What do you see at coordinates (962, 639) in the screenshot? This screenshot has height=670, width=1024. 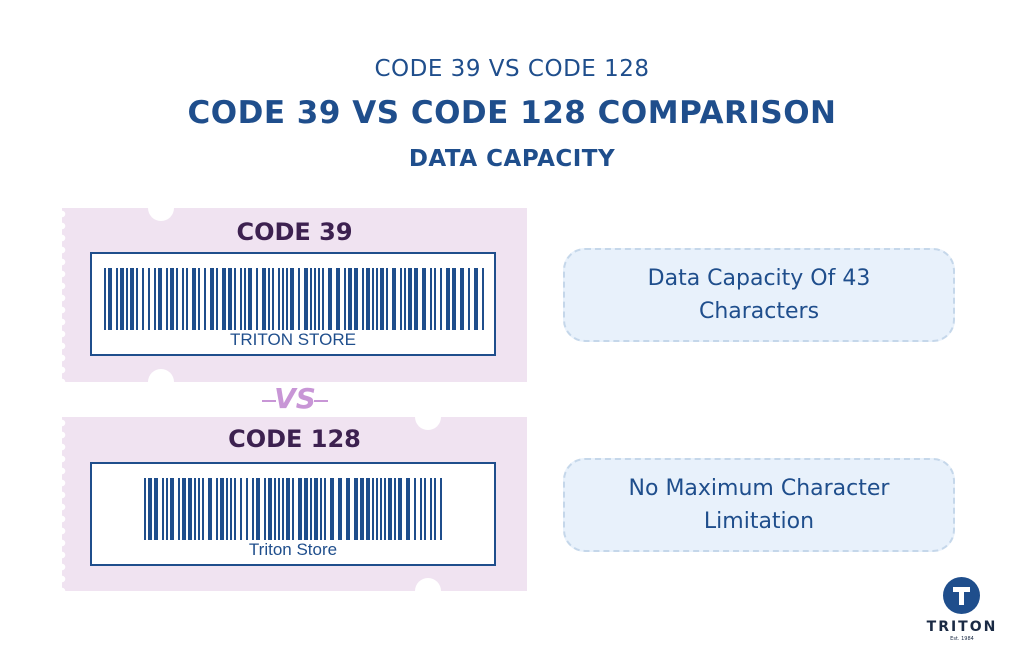 I see `logo-established: Est. 1984` at bounding box center [962, 639].